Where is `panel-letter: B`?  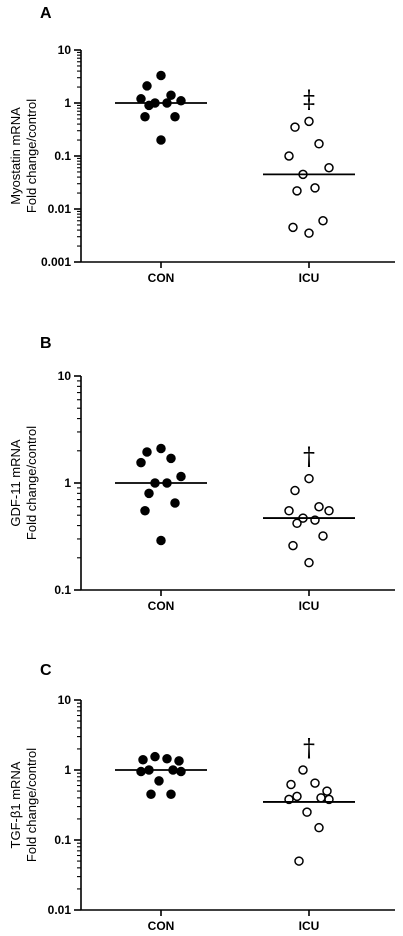 panel-letter: B is located at coordinates (46, 343).